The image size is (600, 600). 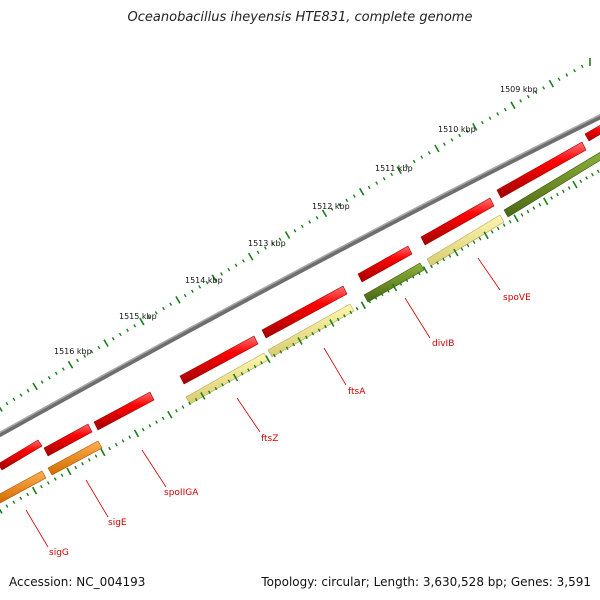 I want to click on gene-label-sigG: sigG, so click(x=59, y=553).